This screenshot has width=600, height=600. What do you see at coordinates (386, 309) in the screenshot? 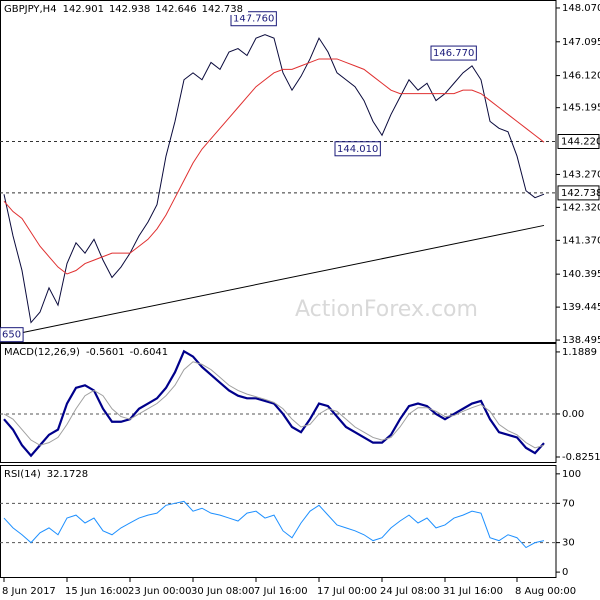
I see `watermark: ActionForex.com` at bounding box center [386, 309].